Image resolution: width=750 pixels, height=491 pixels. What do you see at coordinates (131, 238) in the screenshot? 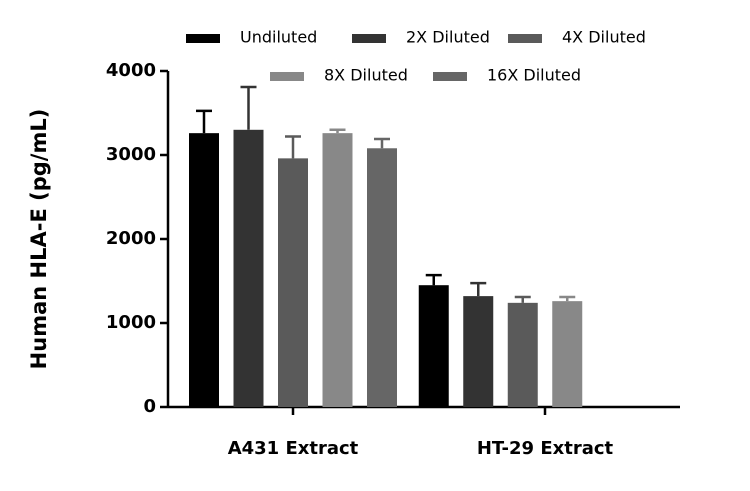
I see `y-tick-label: 2000` at bounding box center [131, 238].